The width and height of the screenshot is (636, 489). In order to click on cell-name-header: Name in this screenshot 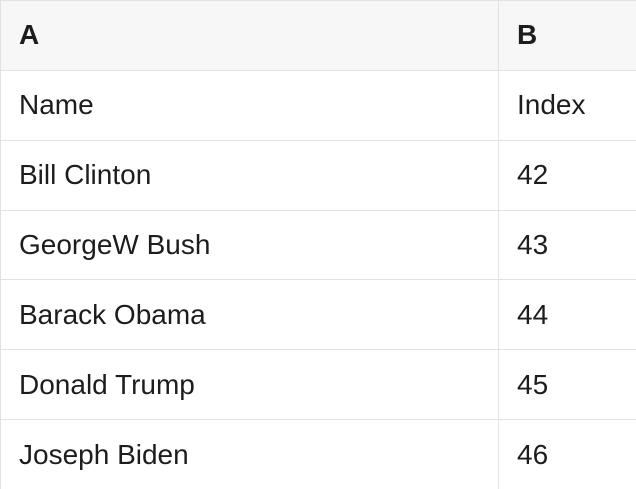, I will do `click(249, 105)`.